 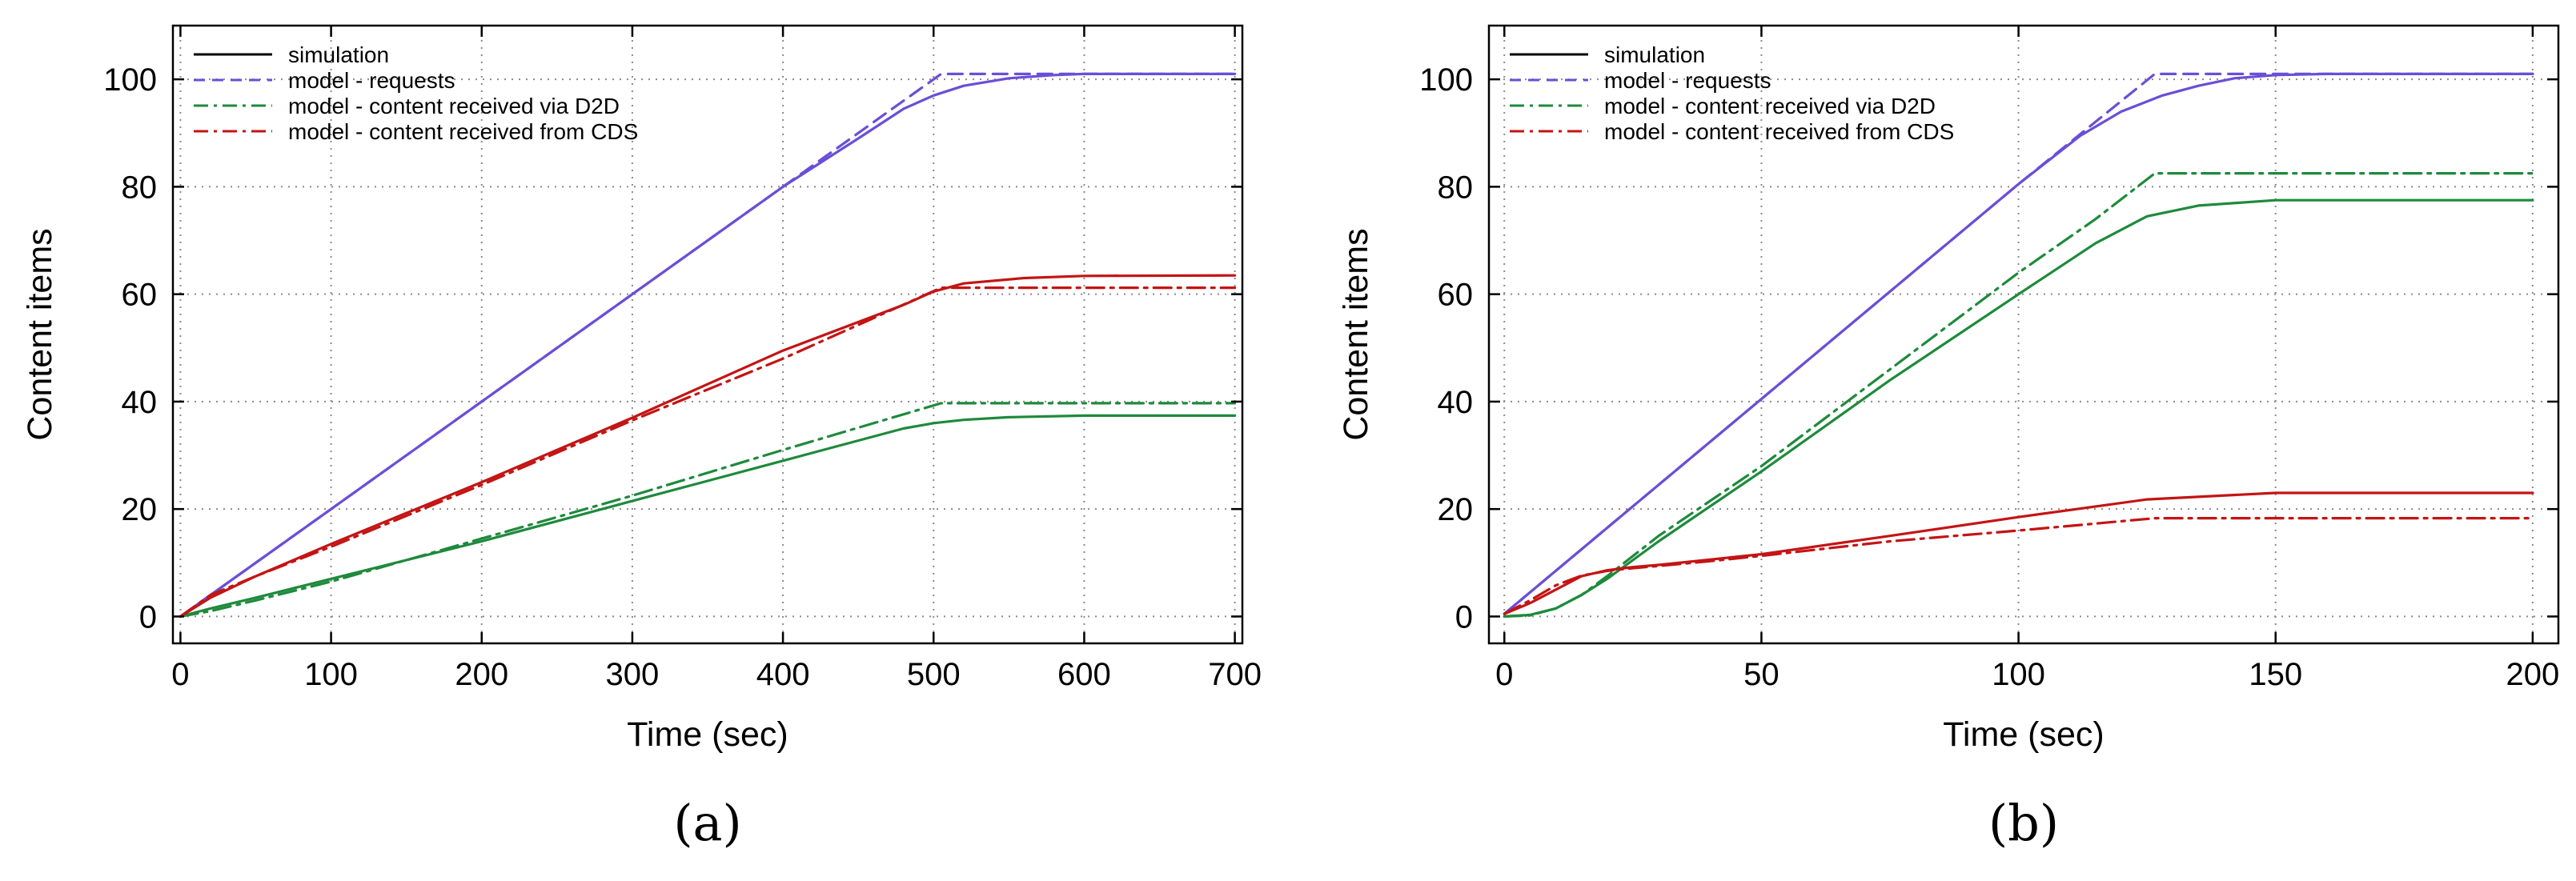 I want to click on xtick-label-a-4: 400, so click(x=783, y=675).